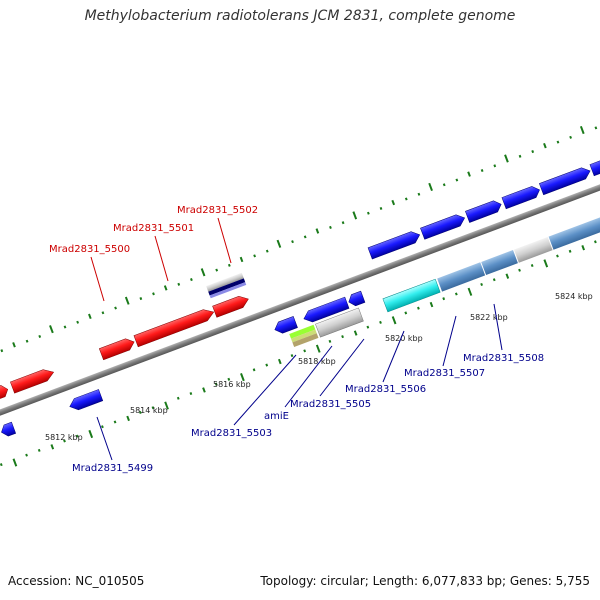 The width and height of the screenshot is (600, 600). What do you see at coordinates (385, 389) in the screenshot?
I see `gene-label-mrad2831-5506: Mrad2831_5506` at bounding box center [385, 389].